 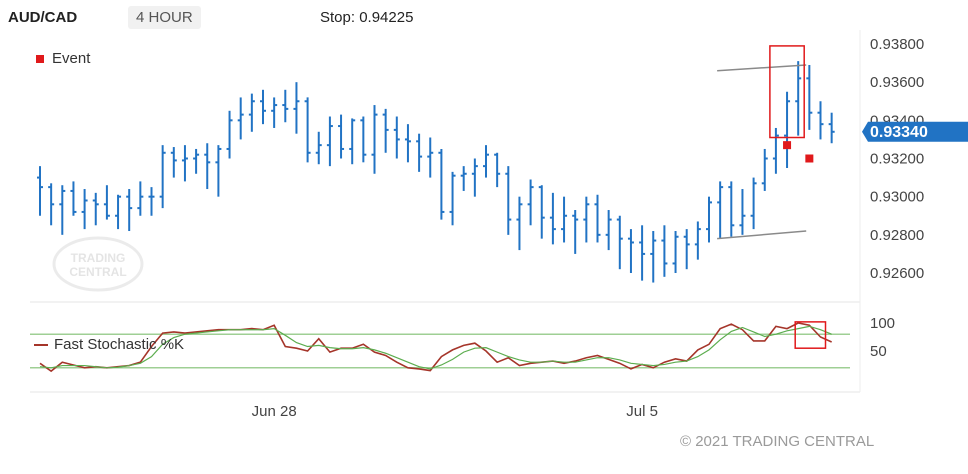 I want to click on last-price-tag: 0.93340, so click(x=915, y=131).